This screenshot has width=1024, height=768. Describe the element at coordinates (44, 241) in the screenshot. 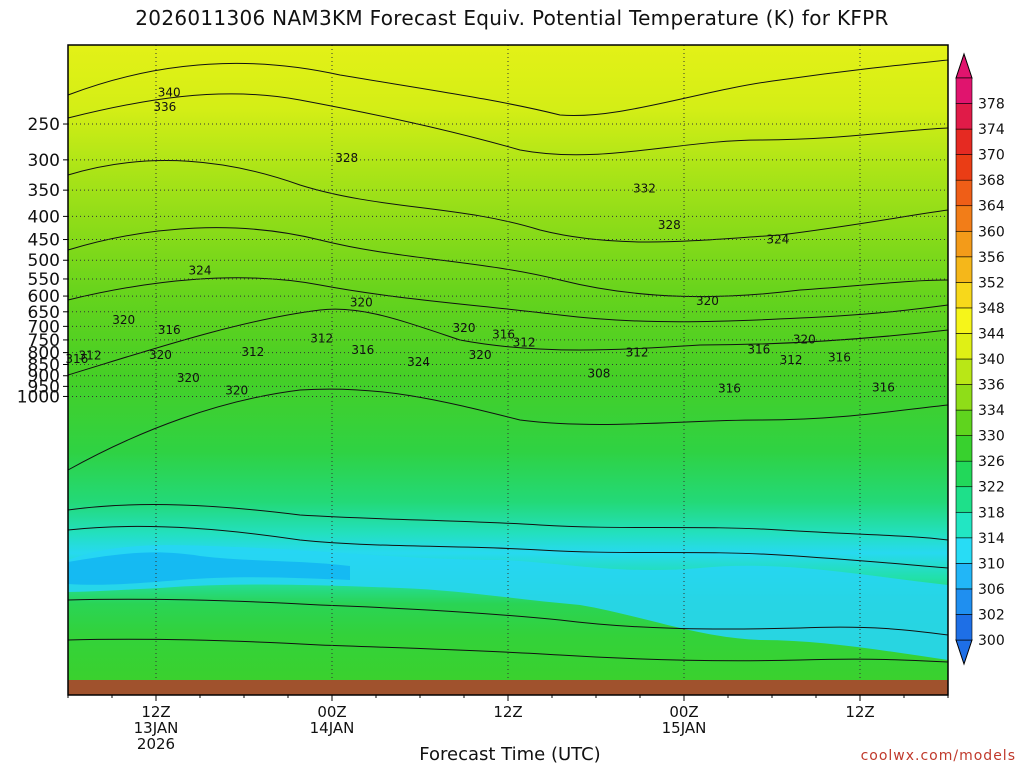

I see `y-tick-label: 450` at that location.